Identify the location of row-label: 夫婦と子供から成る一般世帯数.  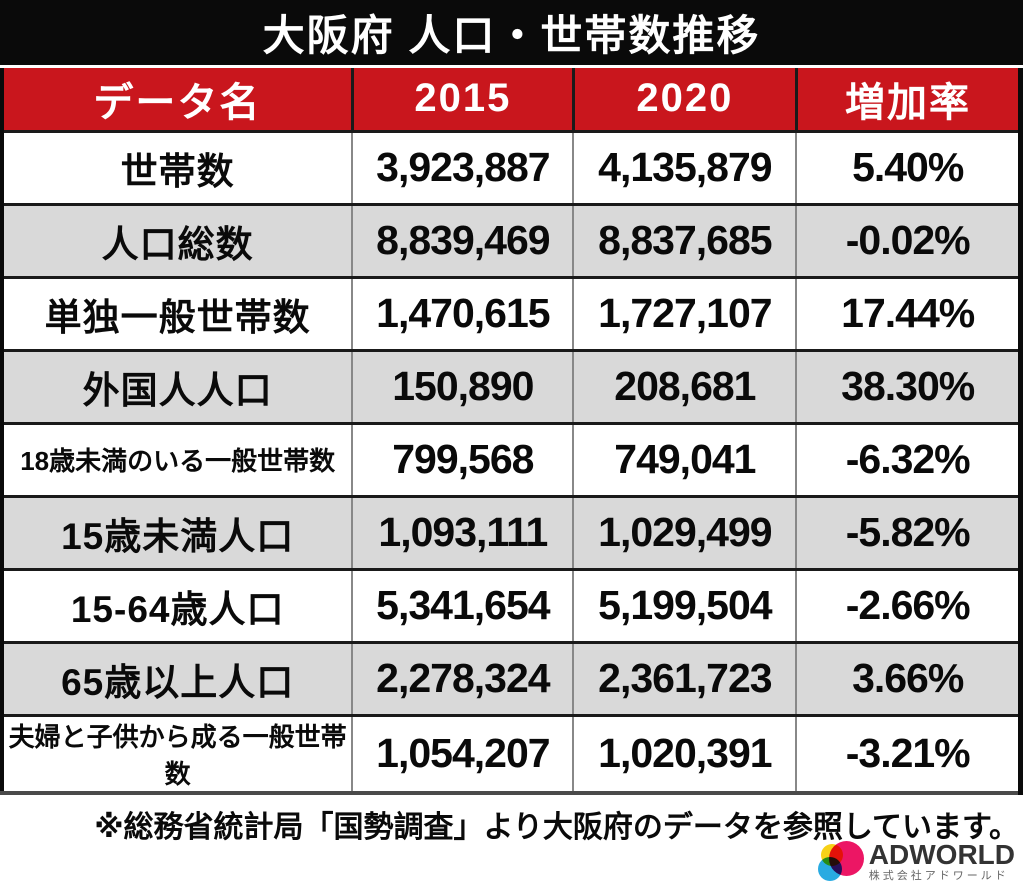
(177, 755).